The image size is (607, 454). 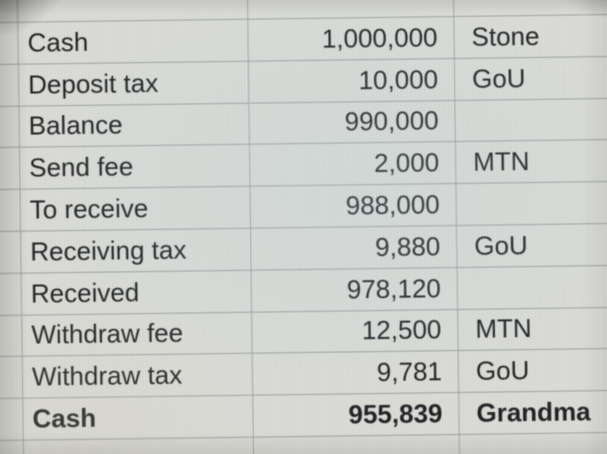 What do you see at coordinates (135, 167) in the screenshot?
I see `label-cell: Send fee` at bounding box center [135, 167].